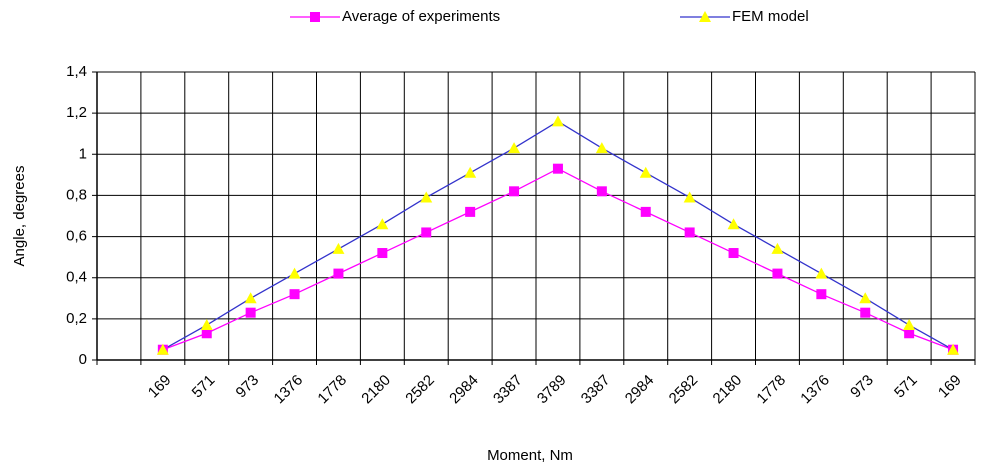 Image resolution: width=1006 pixels, height=473 pixels. What do you see at coordinates (76, 71) in the screenshot?
I see `y-tick-label: 1,4` at bounding box center [76, 71].